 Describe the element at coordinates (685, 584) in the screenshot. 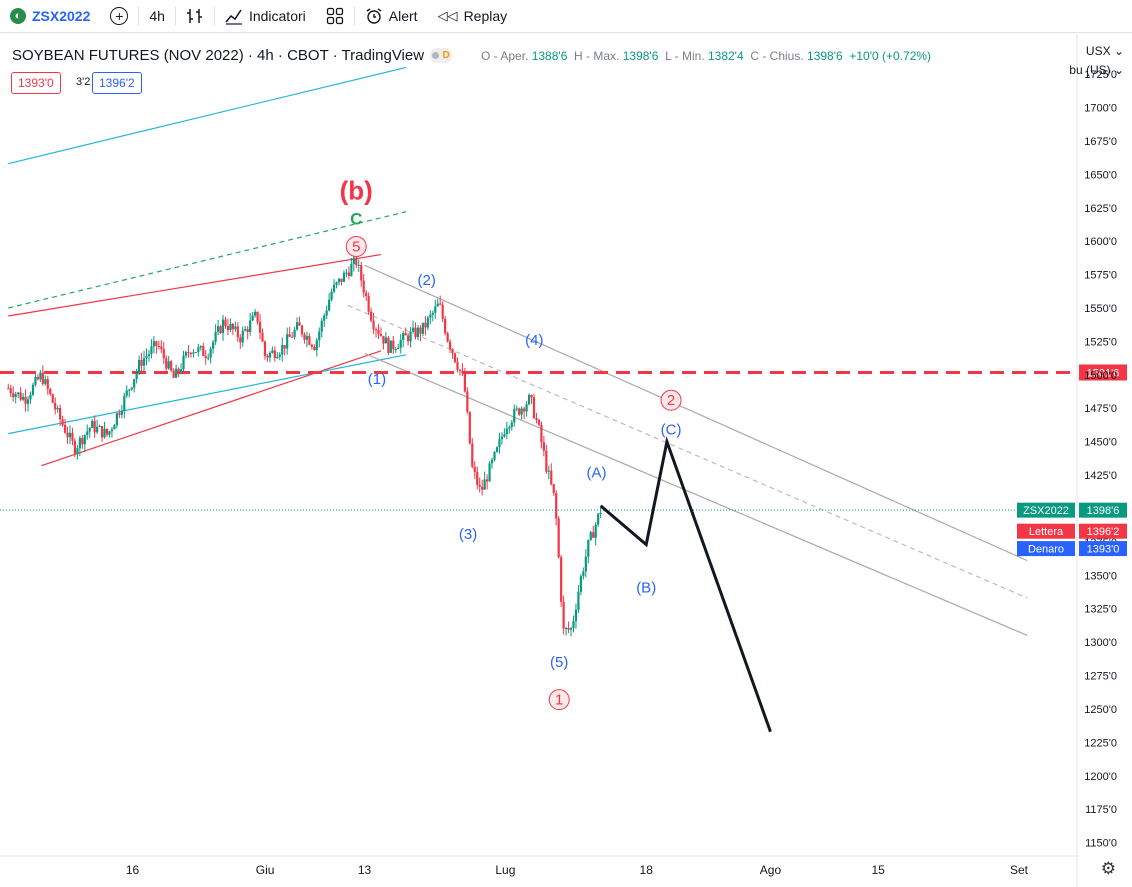

I see `projection-path` at that location.